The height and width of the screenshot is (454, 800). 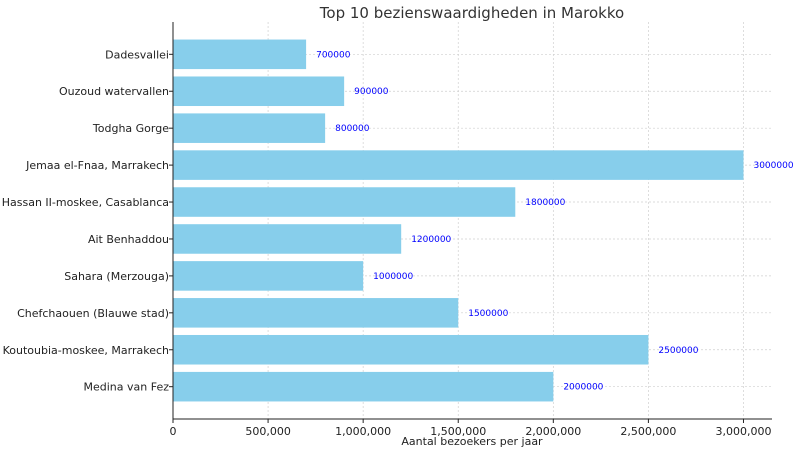 I want to click on data-label: 1000000, so click(x=393, y=277).